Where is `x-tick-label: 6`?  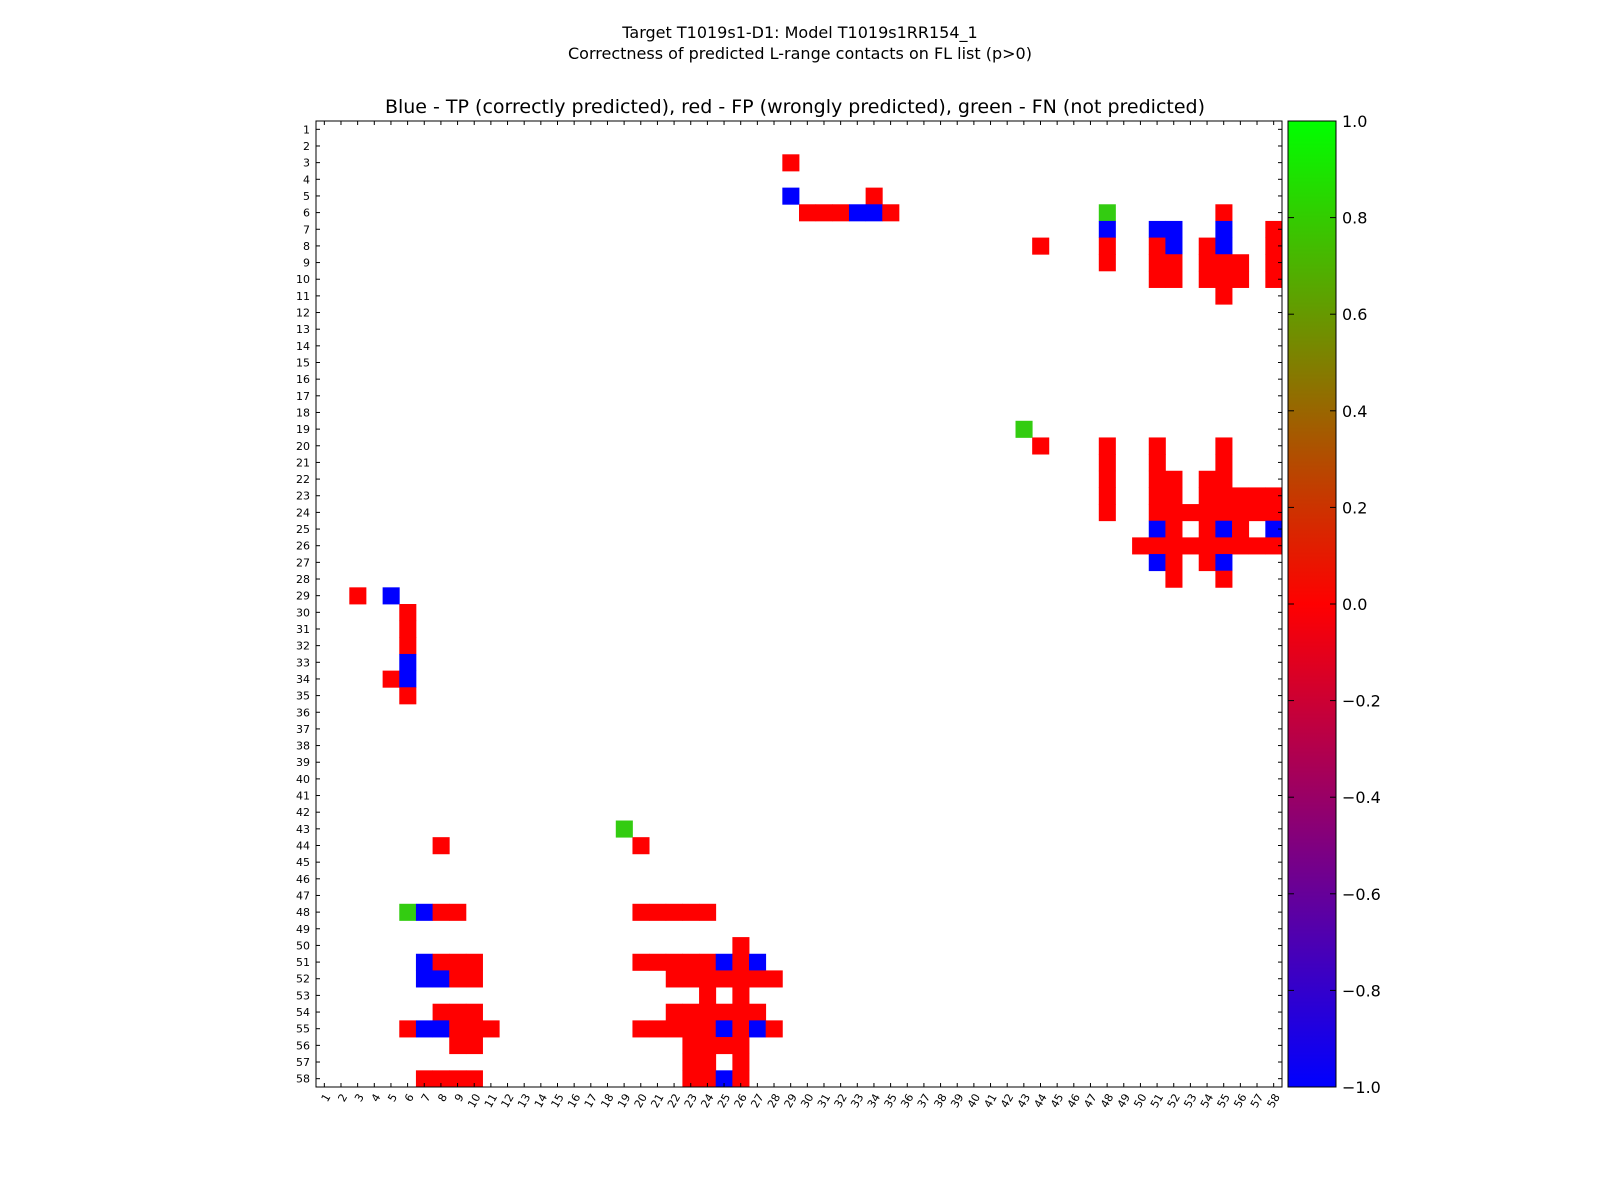 x-tick-label: 6 is located at coordinates (409, 1098).